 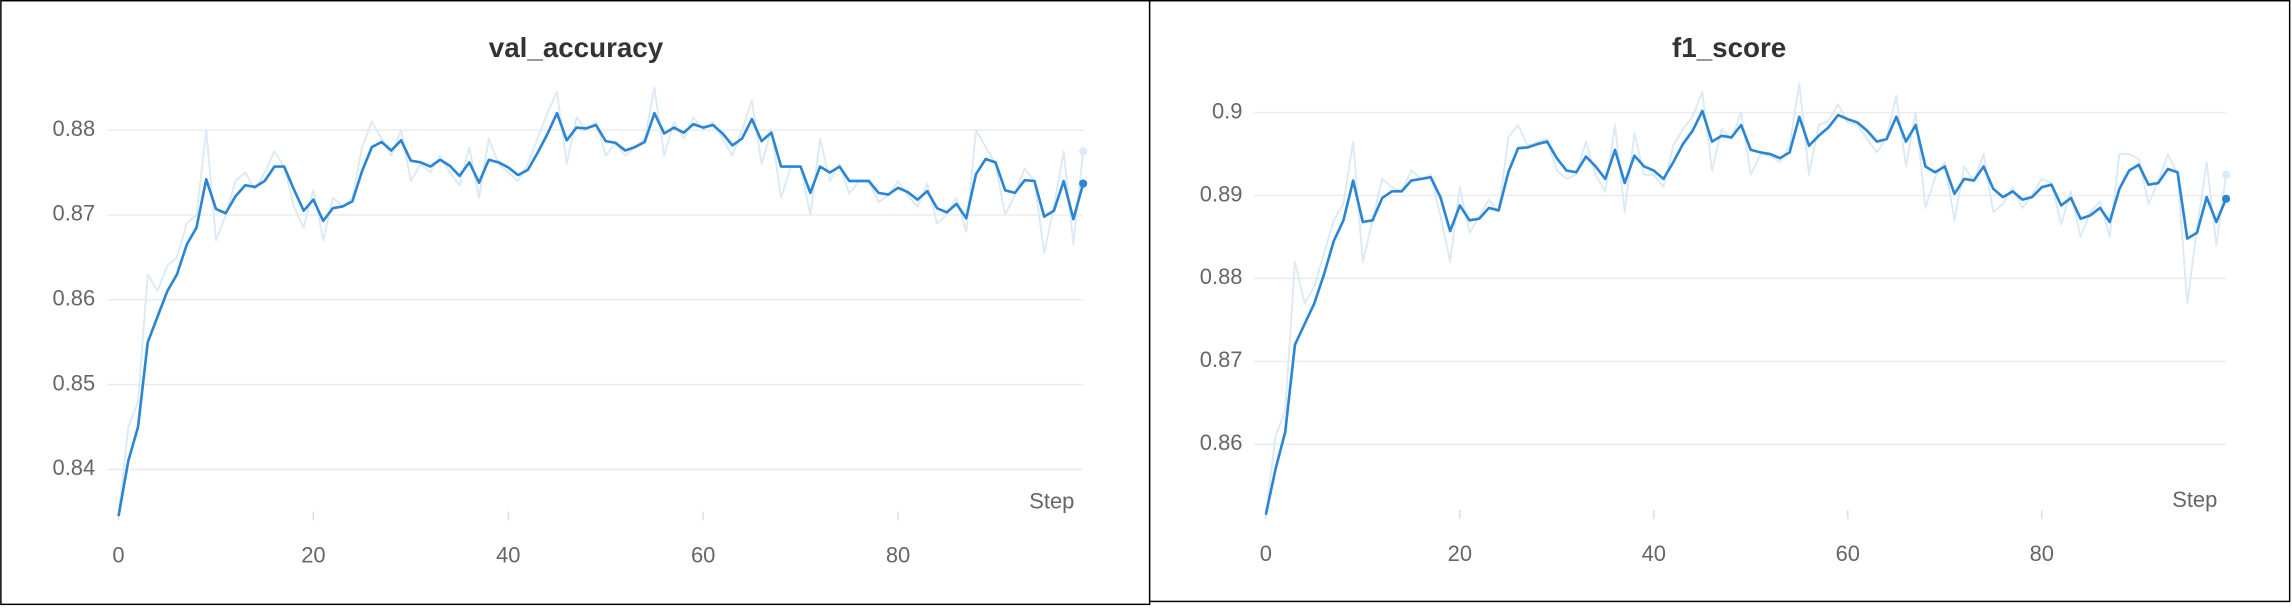 What do you see at coordinates (1227, 110) in the screenshot?
I see `y-tick-label: 0.9` at bounding box center [1227, 110].